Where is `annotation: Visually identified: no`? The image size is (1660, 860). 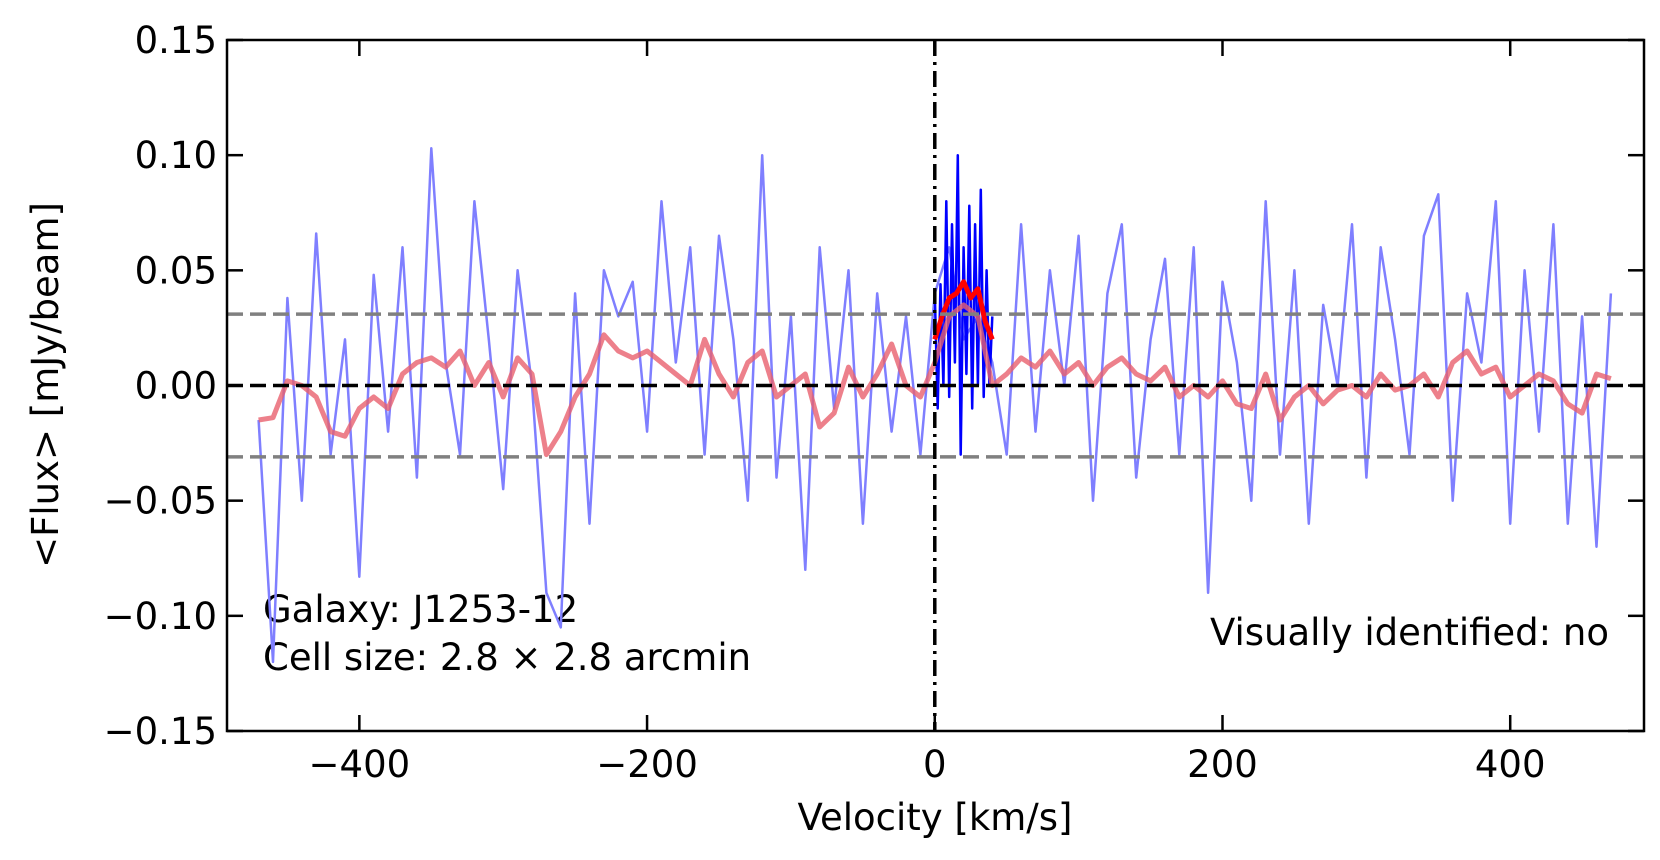 annotation: Visually identified: no is located at coordinates (1409, 632).